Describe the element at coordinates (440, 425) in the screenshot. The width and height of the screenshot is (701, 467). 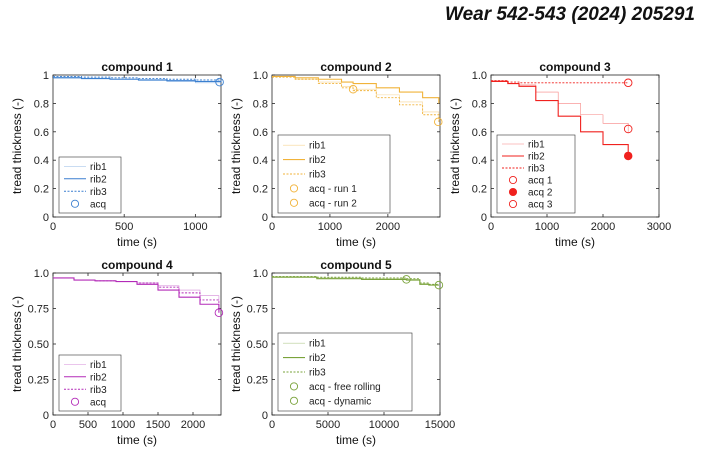
I see `x-tick-label: 15000` at that location.